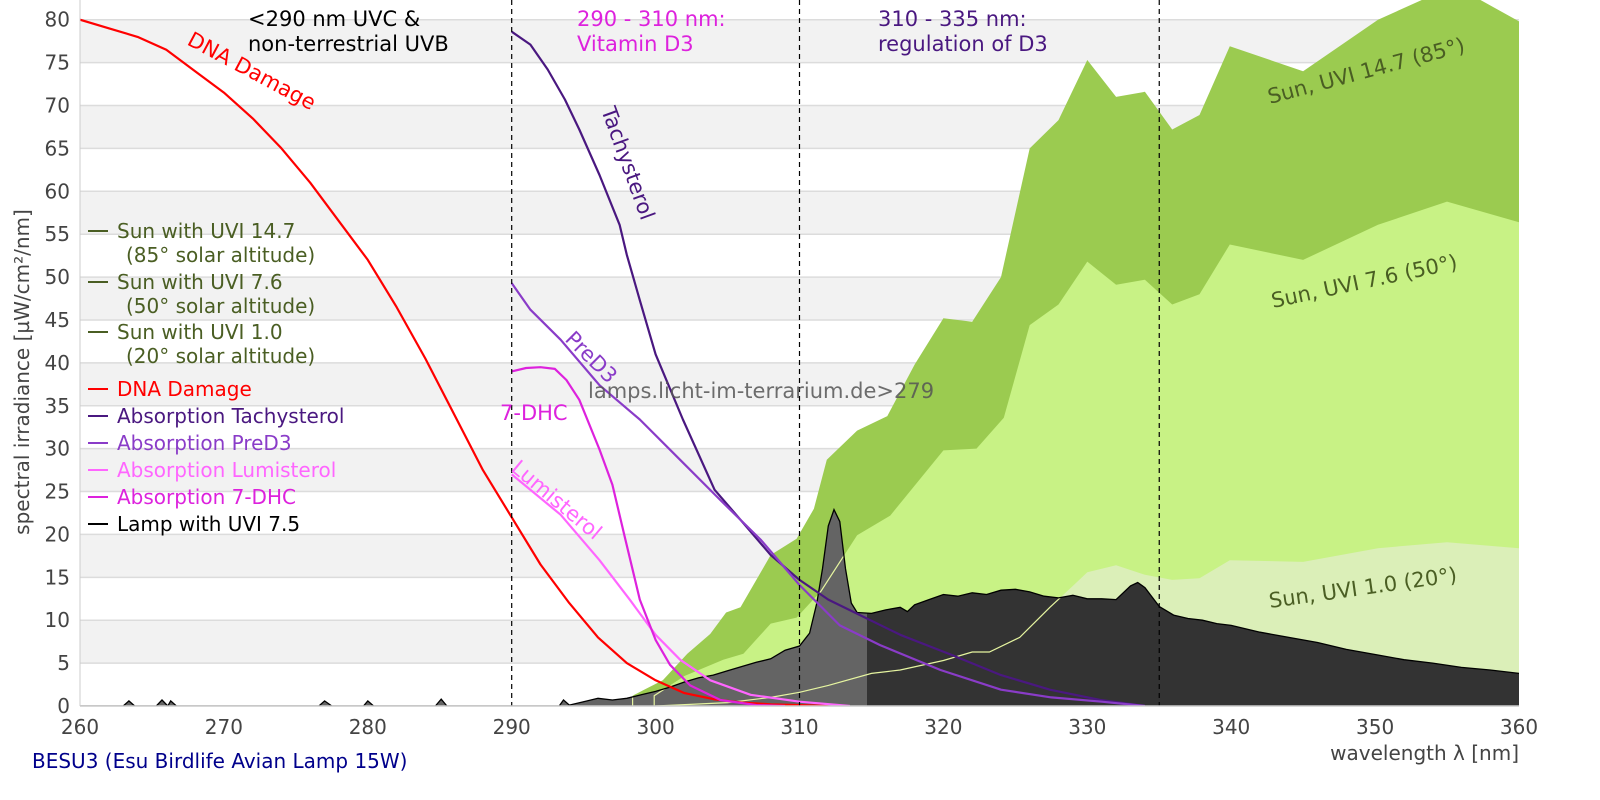 The image size is (1600, 800). Describe the element at coordinates (1231, 727) in the screenshot. I see `x-tick-label: 340` at that location.